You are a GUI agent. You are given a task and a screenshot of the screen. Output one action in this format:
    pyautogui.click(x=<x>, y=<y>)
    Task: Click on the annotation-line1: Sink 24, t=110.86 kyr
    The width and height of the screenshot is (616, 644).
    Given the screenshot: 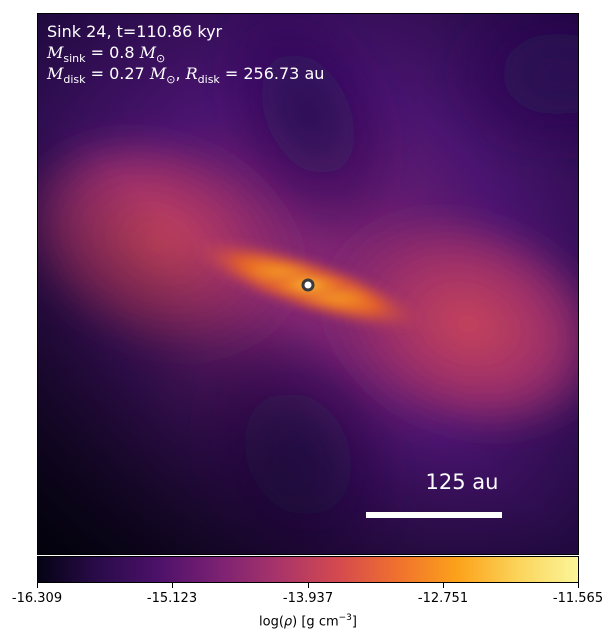 What is the action you would take?
    pyautogui.click(x=135, y=31)
    